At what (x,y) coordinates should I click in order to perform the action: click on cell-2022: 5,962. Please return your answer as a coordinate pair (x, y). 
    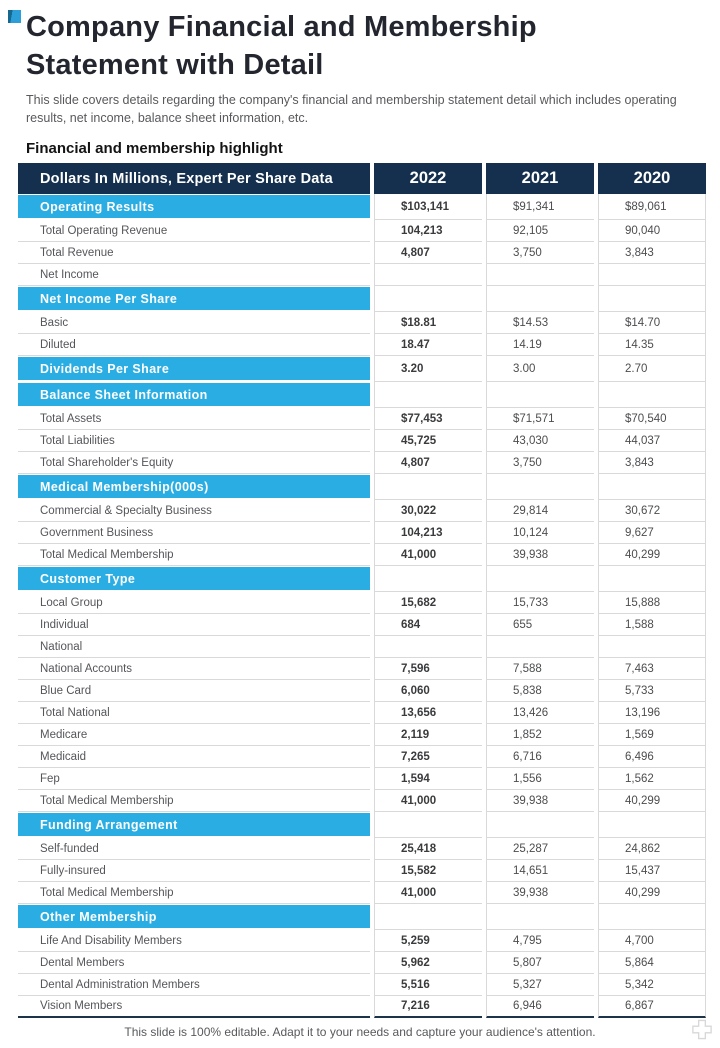
    Looking at the image, I should click on (428, 963).